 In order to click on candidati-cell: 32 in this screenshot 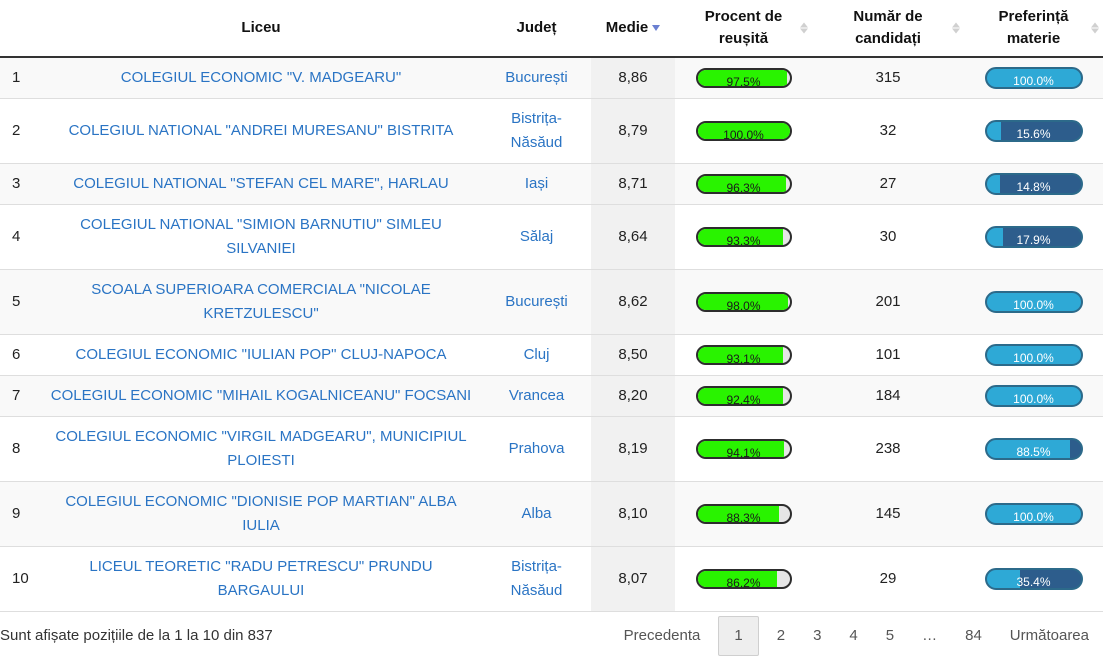, I will do `click(888, 131)`.